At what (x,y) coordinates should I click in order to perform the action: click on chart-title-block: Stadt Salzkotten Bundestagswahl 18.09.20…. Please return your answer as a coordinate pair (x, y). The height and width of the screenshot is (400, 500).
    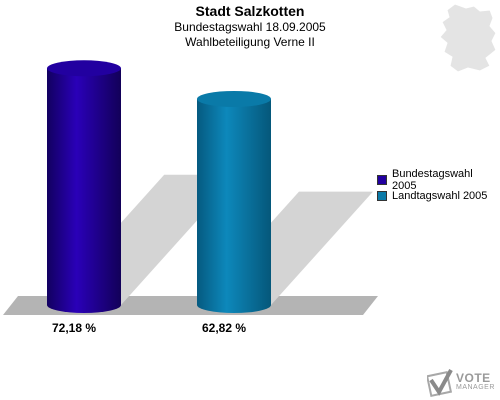
    Looking at the image, I should click on (250, 26).